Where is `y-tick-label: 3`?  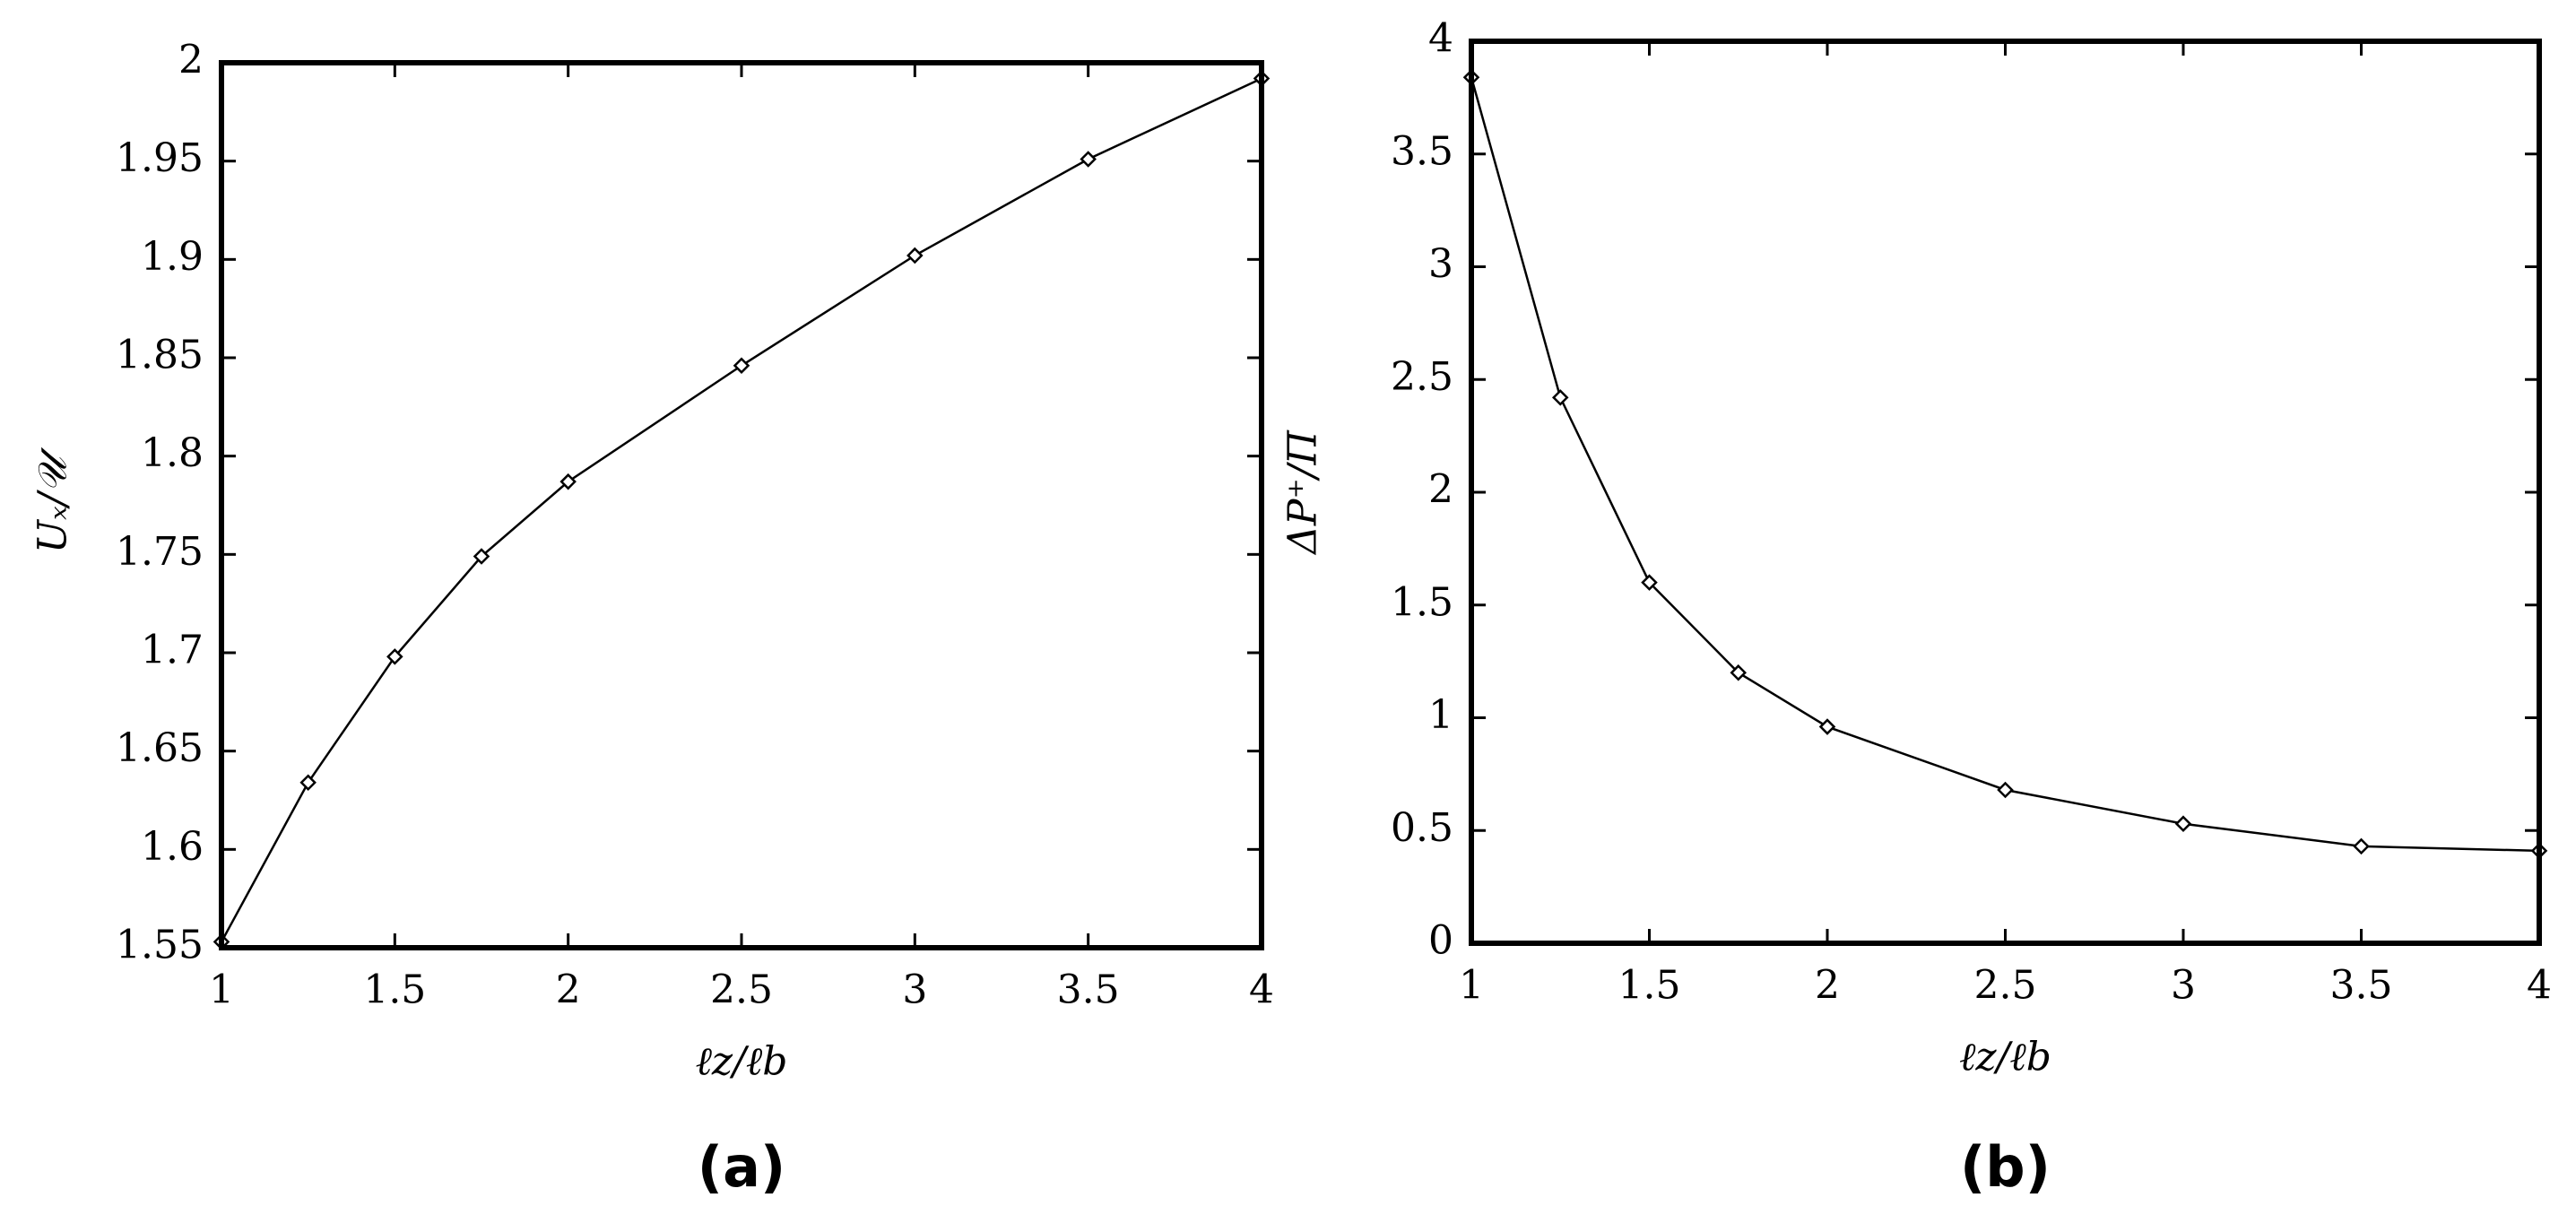
y-tick-label: 3 is located at coordinates (1440, 264).